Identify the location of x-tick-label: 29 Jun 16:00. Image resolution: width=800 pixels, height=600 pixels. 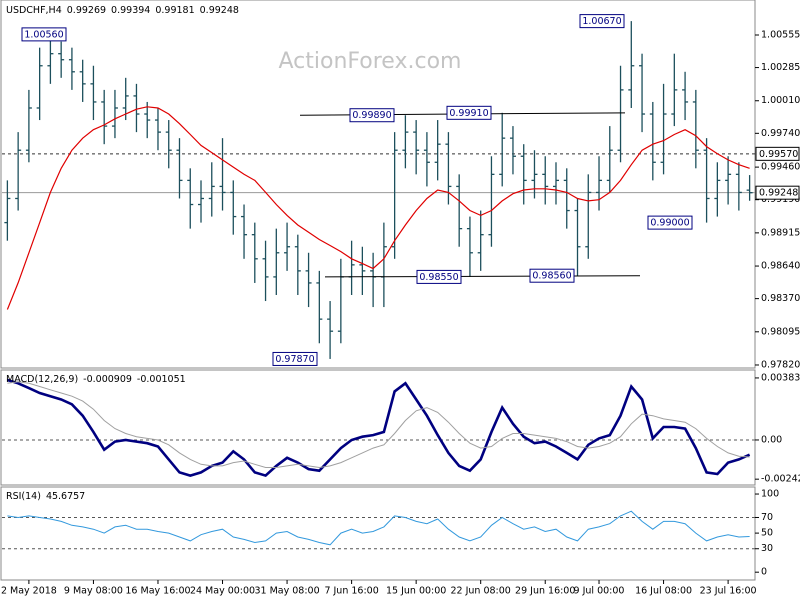
(545, 591).